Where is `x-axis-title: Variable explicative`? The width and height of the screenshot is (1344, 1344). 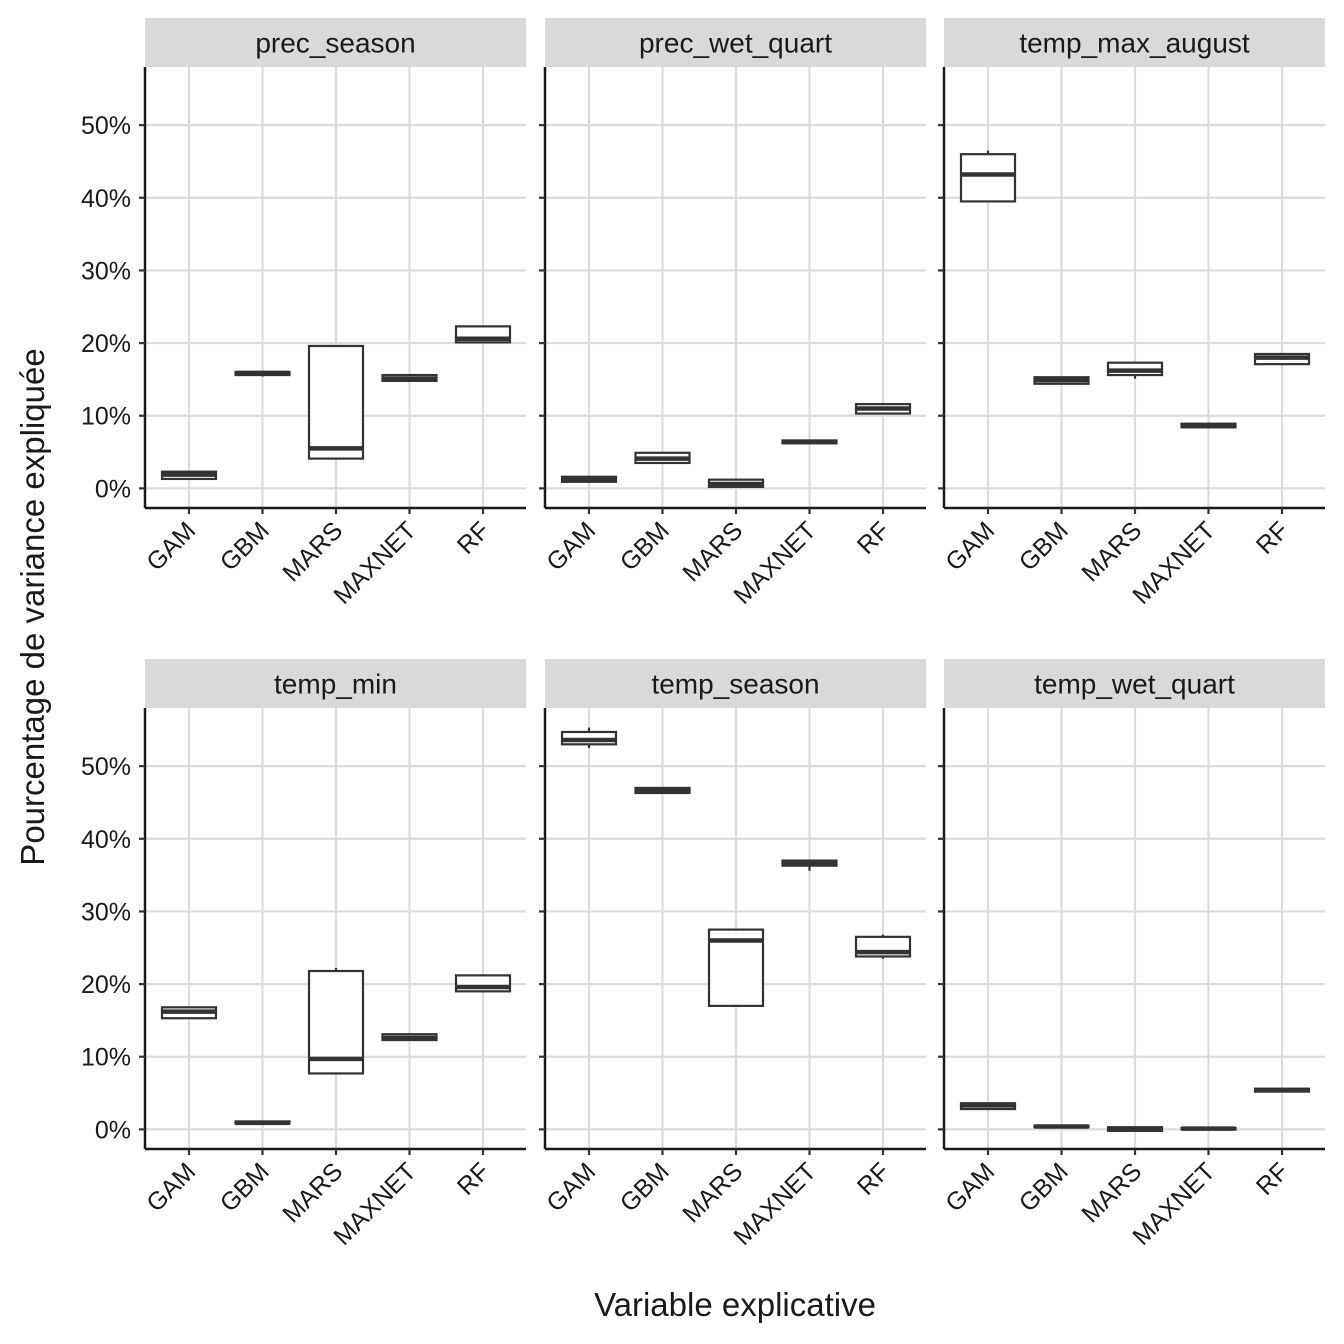 x-axis-title: Variable explicative is located at coordinates (735, 1304).